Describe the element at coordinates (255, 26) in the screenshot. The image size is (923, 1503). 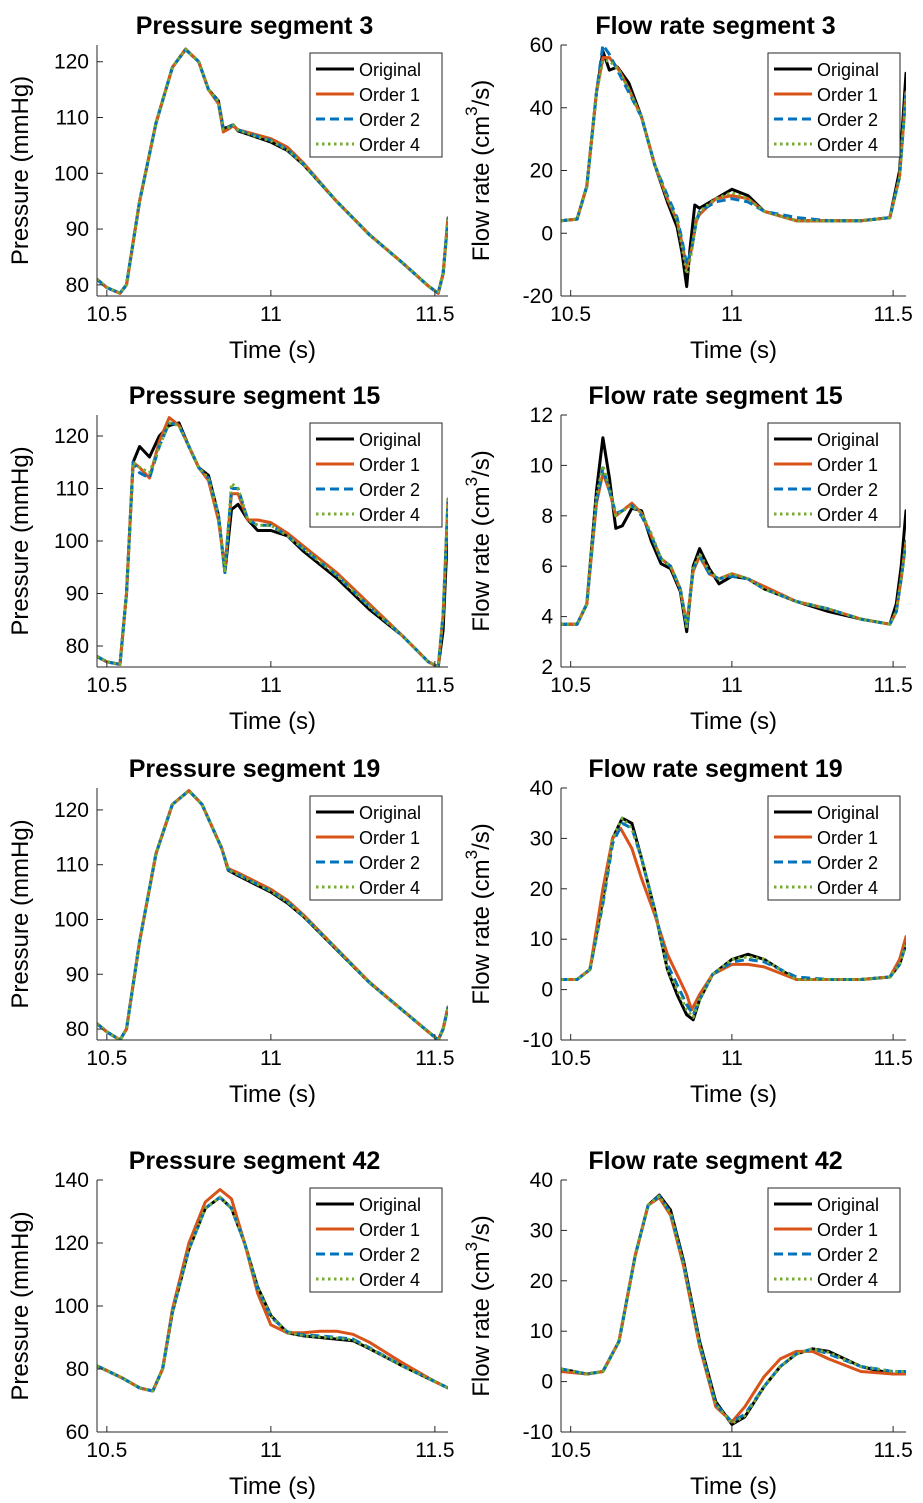
I see `chart-title: Pressure segment 3` at that location.